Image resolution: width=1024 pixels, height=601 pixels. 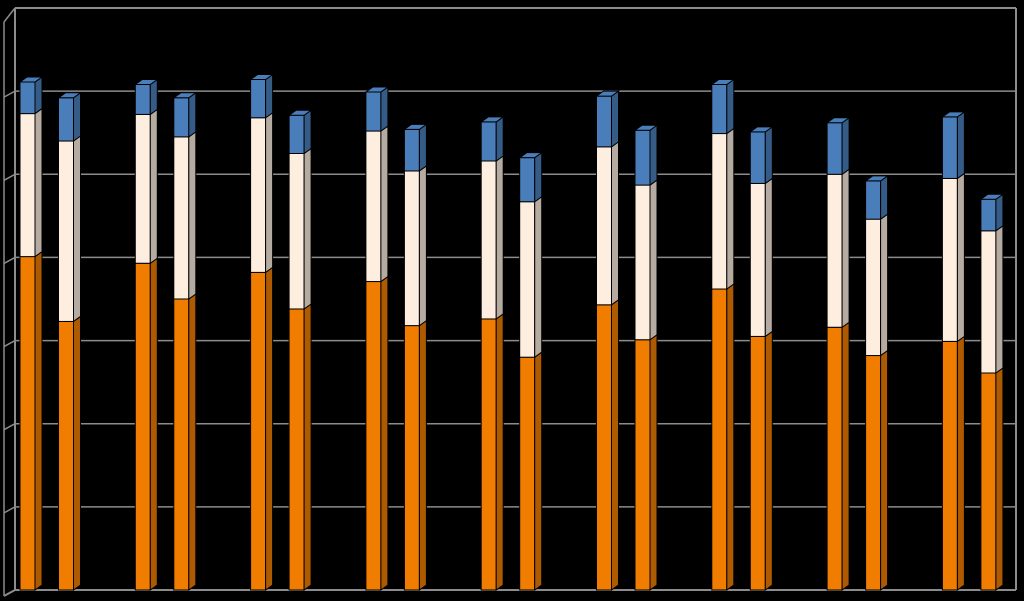 I want to click on axis-floor-edge, so click(x=9, y=593).